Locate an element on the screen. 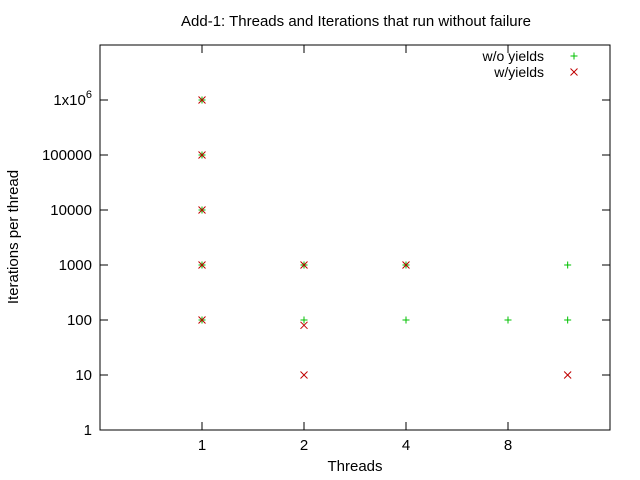  x-tick-label: 1 is located at coordinates (202, 445).